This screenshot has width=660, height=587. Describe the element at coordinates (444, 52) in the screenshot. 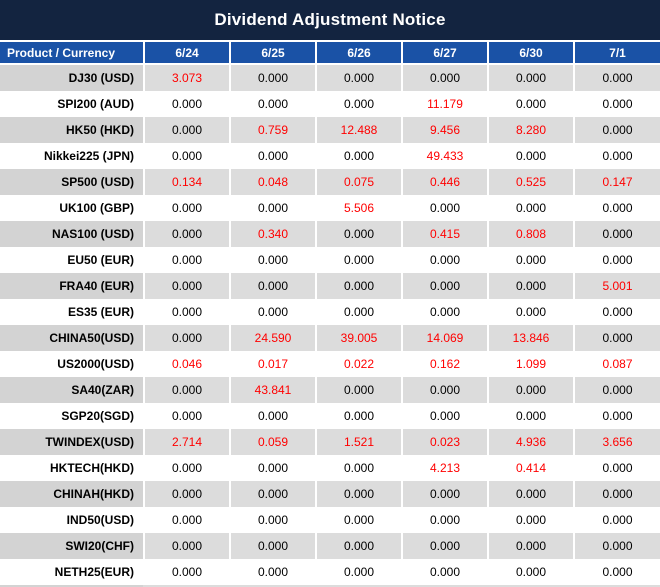

I see `column-header-date-4: 6/27` at that location.